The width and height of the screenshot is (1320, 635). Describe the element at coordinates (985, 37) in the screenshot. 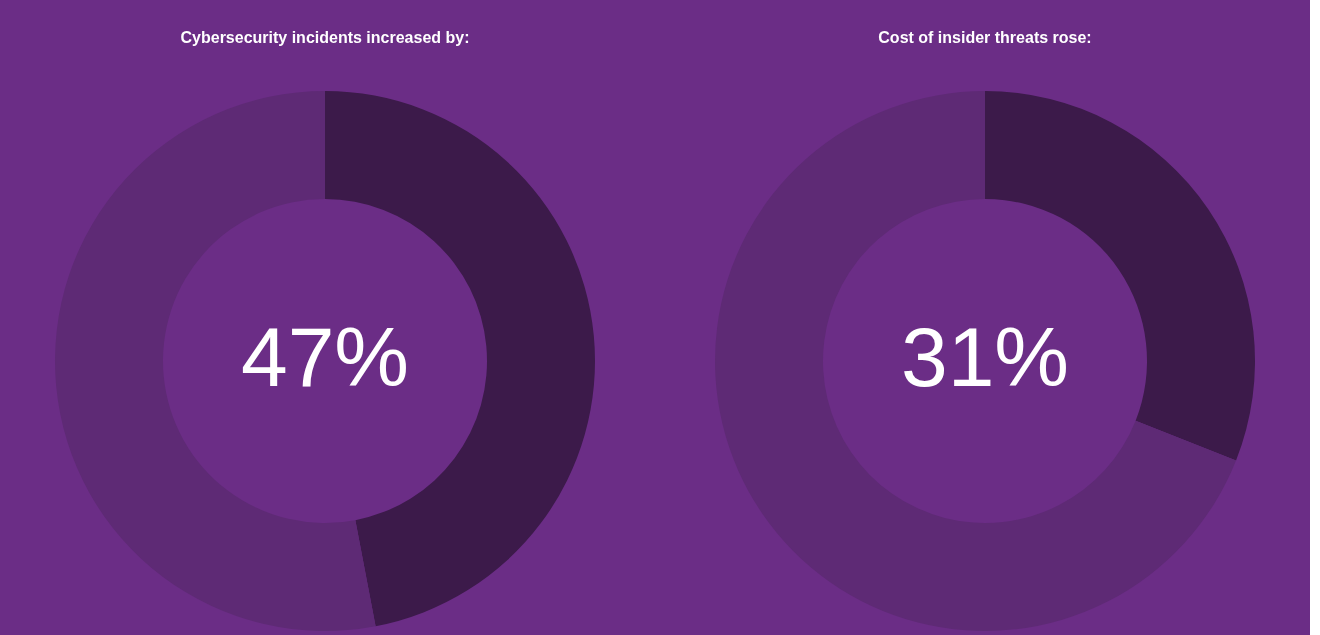

I see `chart-title: Cost of insider threats rose:` at that location.